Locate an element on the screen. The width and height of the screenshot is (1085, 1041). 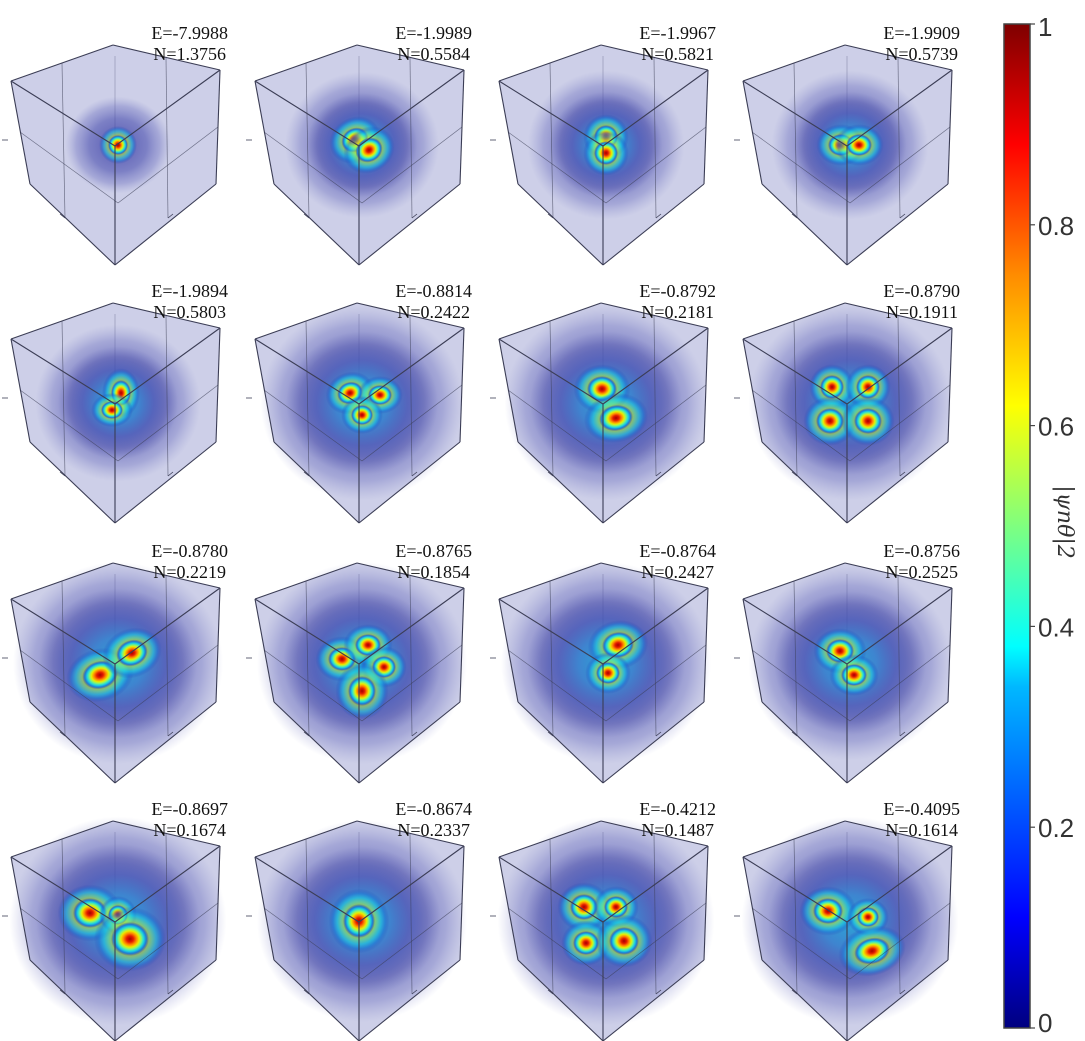
energy-label: E=-0.8674 is located at coordinates (433, 809).